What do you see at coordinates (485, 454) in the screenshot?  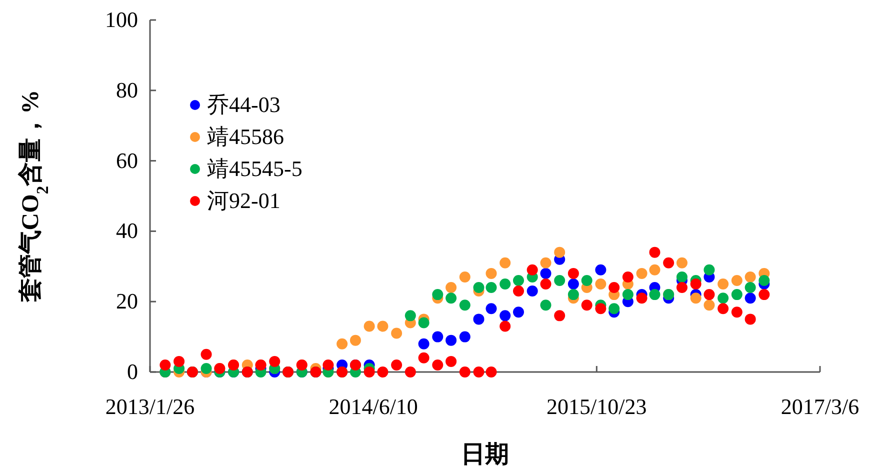 I see `x-axis-title: 日期` at bounding box center [485, 454].